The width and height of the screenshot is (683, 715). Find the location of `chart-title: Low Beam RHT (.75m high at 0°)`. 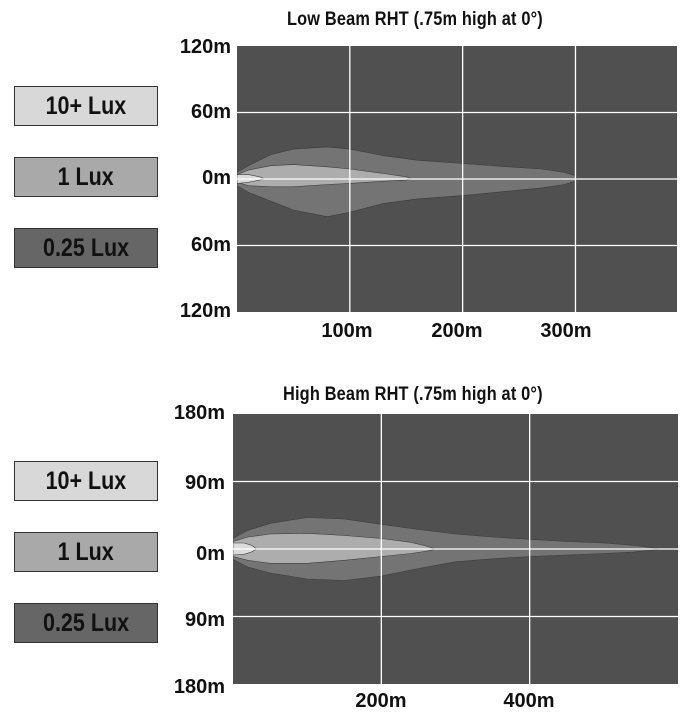

chart-title: Low Beam RHT (.75m high at 0°) is located at coordinates (415, 19).